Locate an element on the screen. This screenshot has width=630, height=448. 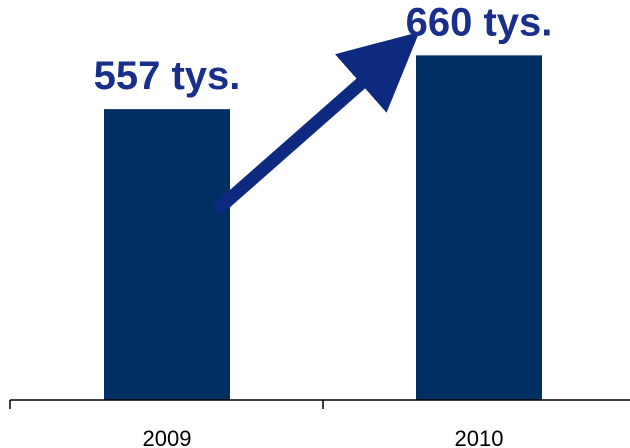
x-axis-tick-labels: 2009 2010 is located at coordinates (323, 437).